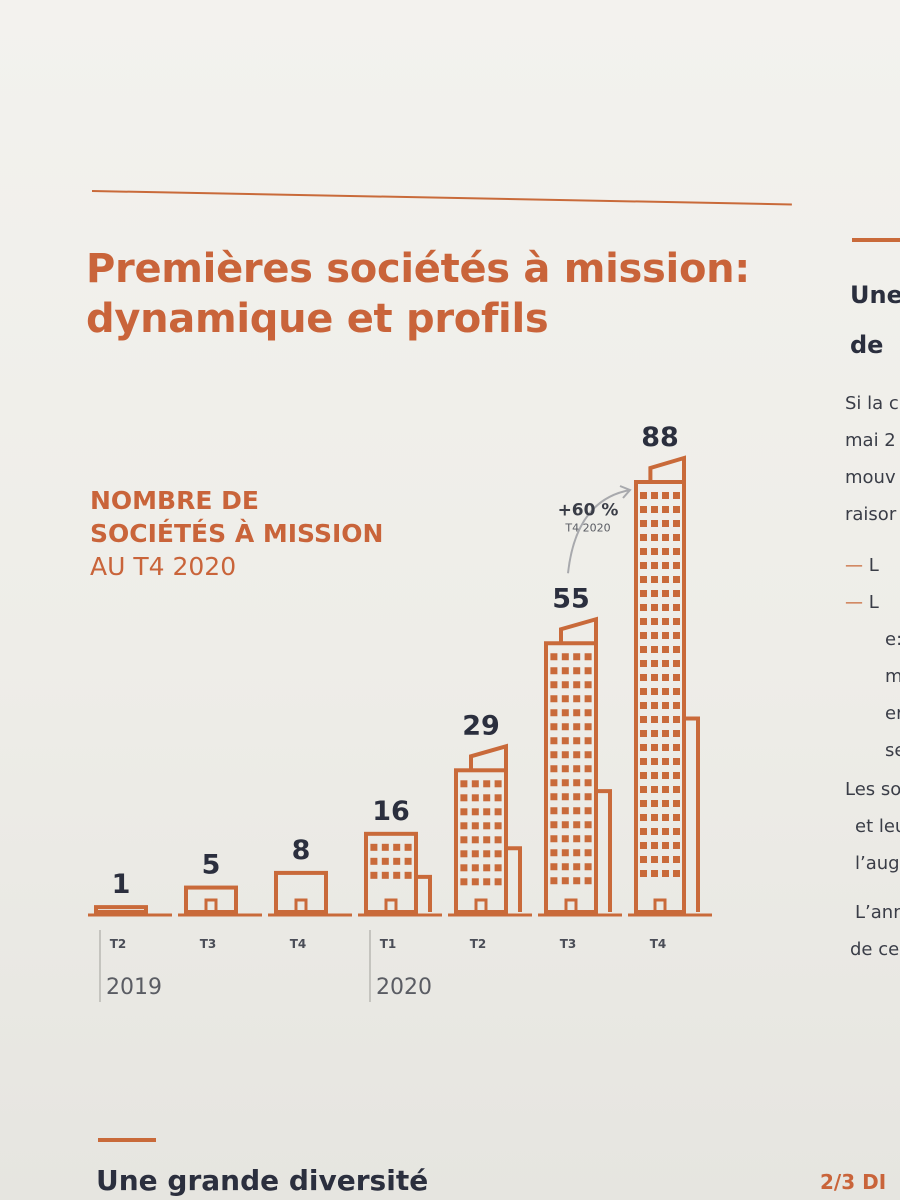 The height and width of the screenshot is (1200, 900). I want to click on year-label: 2019, so click(134, 987).